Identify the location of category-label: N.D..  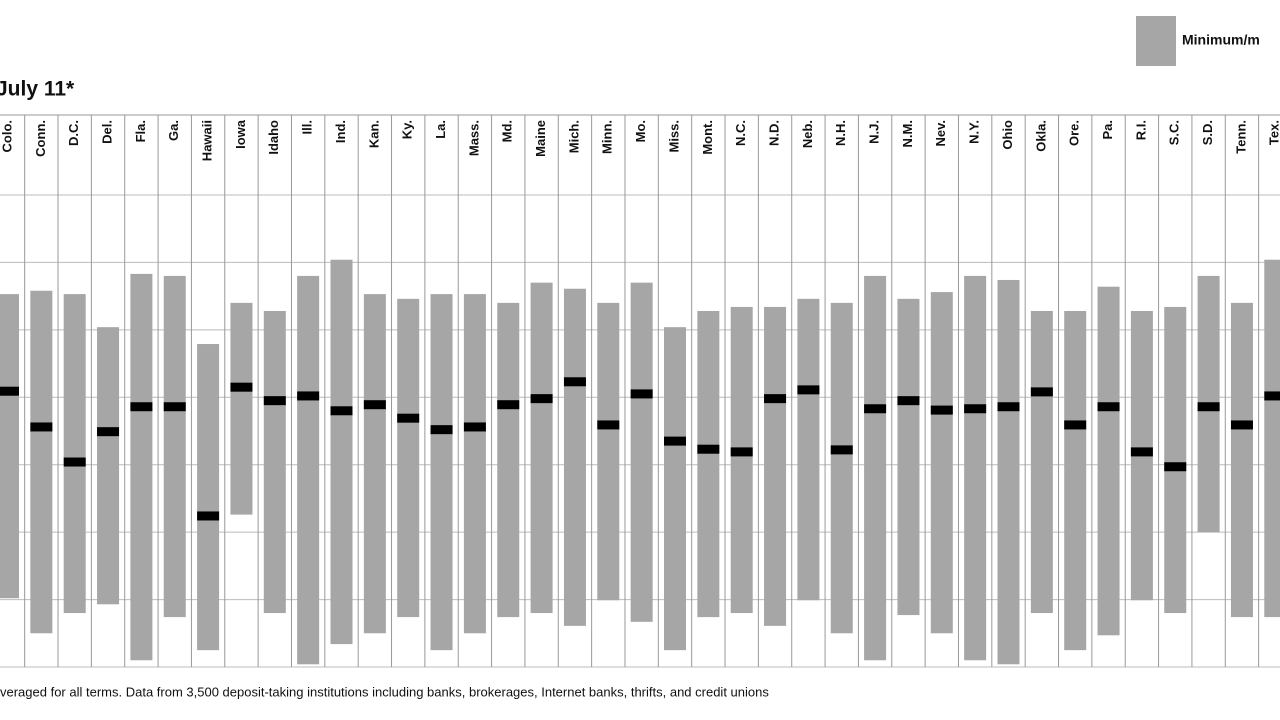
(773, 133).